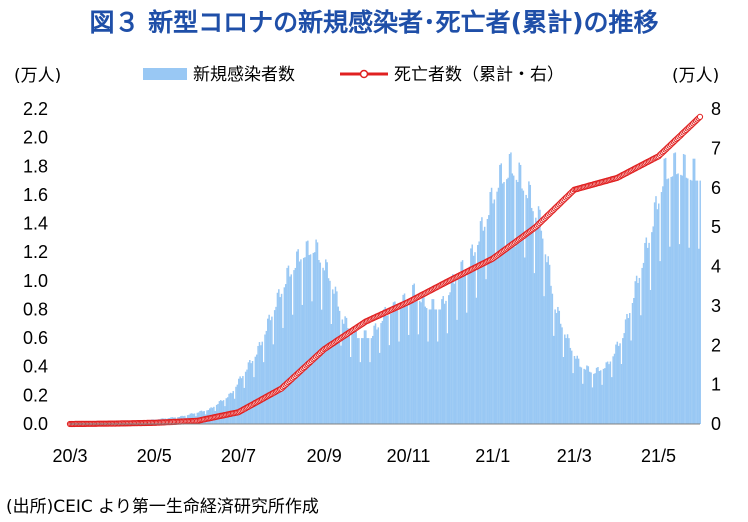 The image size is (748, 522). What do you see at coordinates (353, 75) in the screenshot?
I see `legend: 新規感染者数 死亡者数（累計・右）` at bounding box center [353, 75].